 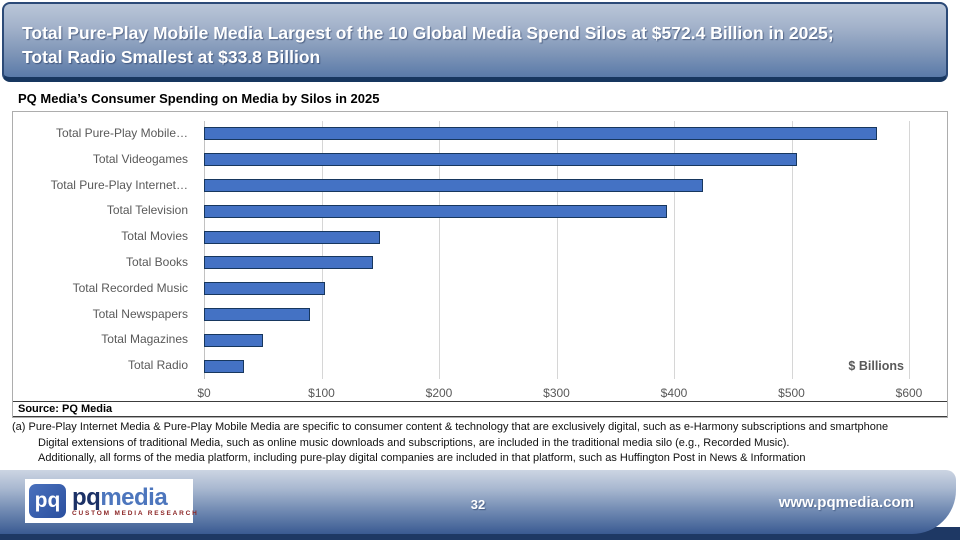 I want to click on x-axis-ticks: $0 $100 $200 $300 $400 $500 $600, so click(x=559, y=393).